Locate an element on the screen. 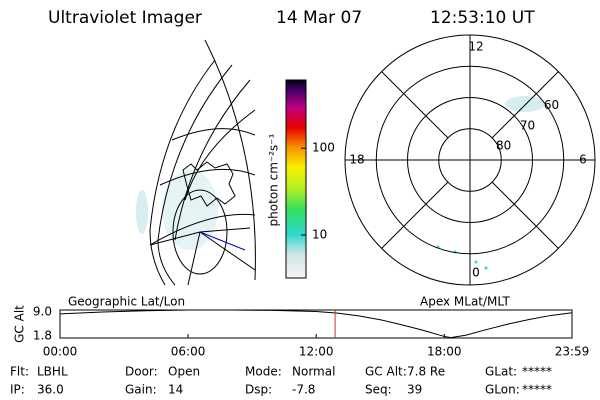  altitude-ylabel: GC Alt is located at coordinates (20, 324).